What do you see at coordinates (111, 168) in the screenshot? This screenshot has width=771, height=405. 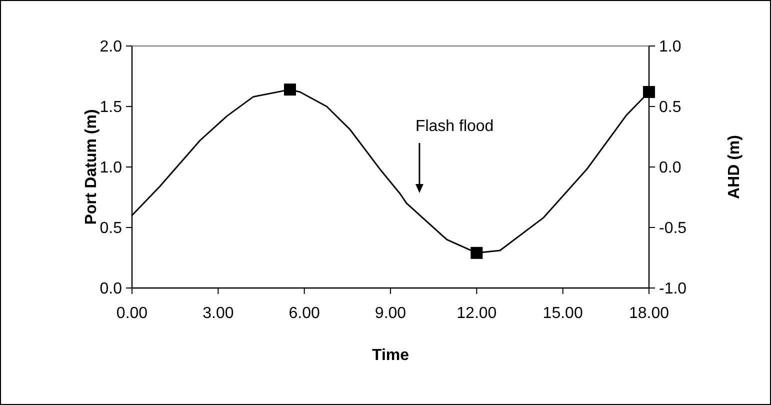 I see `y-tick-label: 1.0` at bounding box center [111, 168].